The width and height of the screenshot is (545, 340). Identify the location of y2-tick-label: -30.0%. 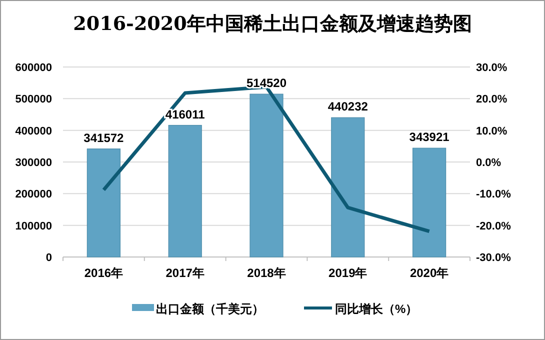
(494, 258).